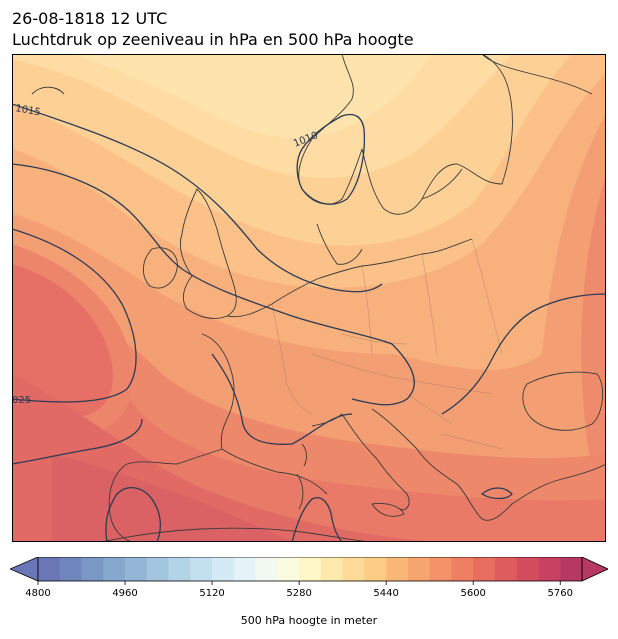  What do you see at coordinates (37, 593) in the screenshot?
I see `colorbar-tick-label: 4800` at bounding box center [37, 593].